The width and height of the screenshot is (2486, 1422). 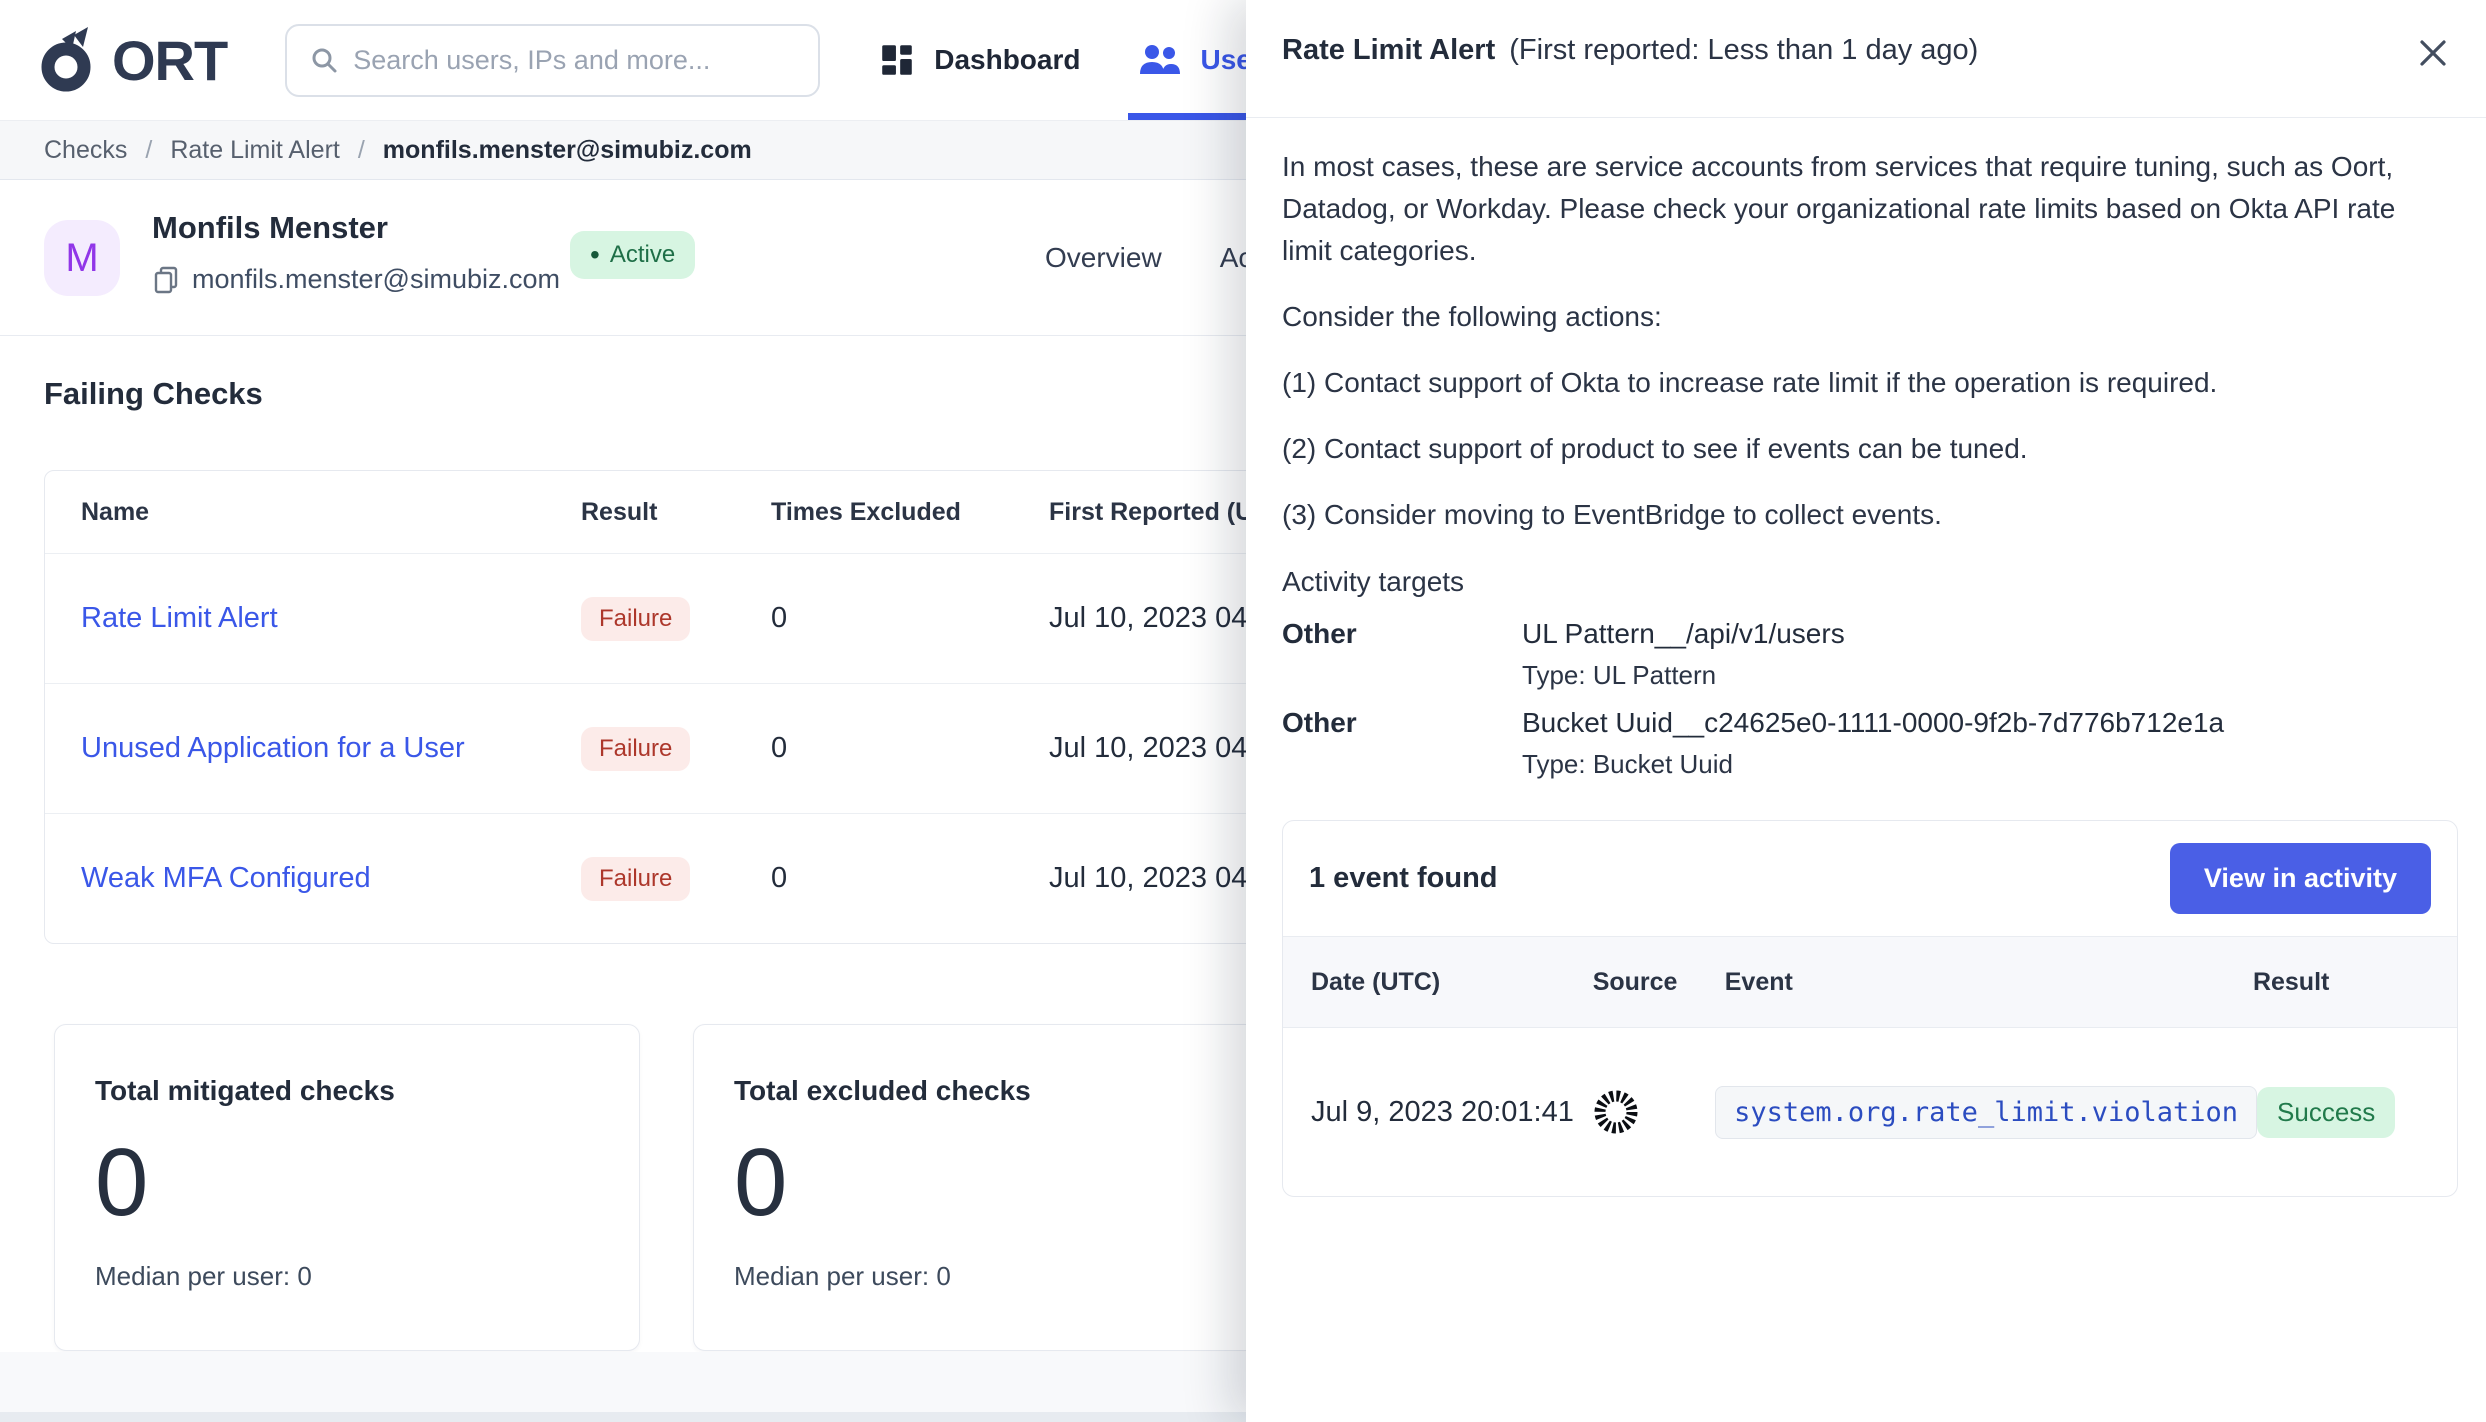 I want to click on column-header-name: Name, so click(x=115, y=511).